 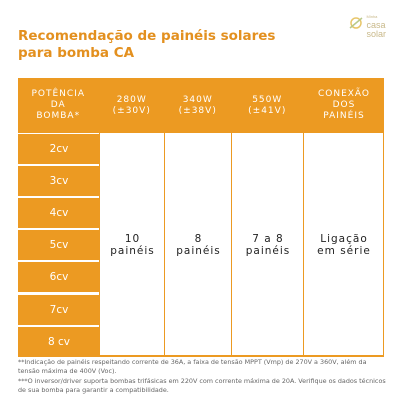 I want to click on header-line: BOMBA*, so click(x=58, y=116).